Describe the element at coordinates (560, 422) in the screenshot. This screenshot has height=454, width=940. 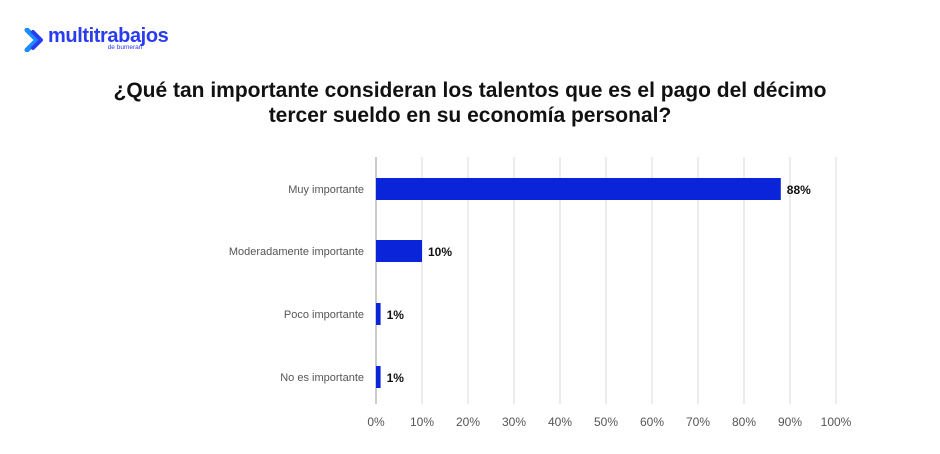
I see `x-tick-label: 40%` at that location.